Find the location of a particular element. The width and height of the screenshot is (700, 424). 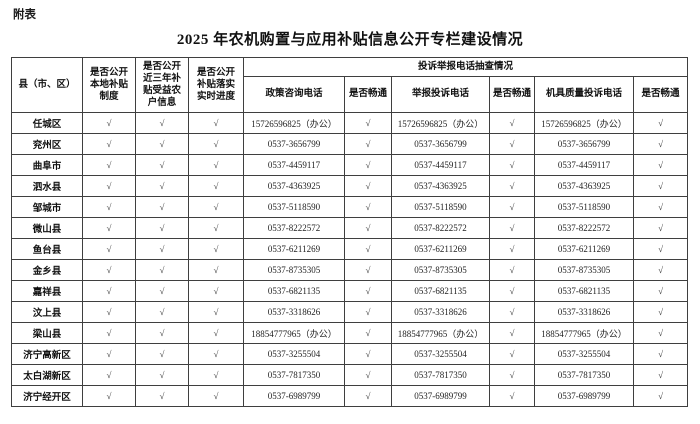

quality-phone-cell: 0537-8735305 is located at coordinates (584, 270).